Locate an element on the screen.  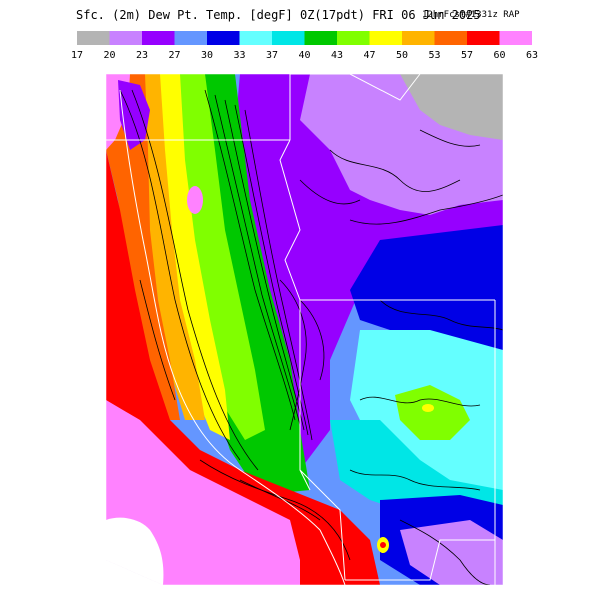
legend-tick-label: 23 is located at coordinates (142, 55).